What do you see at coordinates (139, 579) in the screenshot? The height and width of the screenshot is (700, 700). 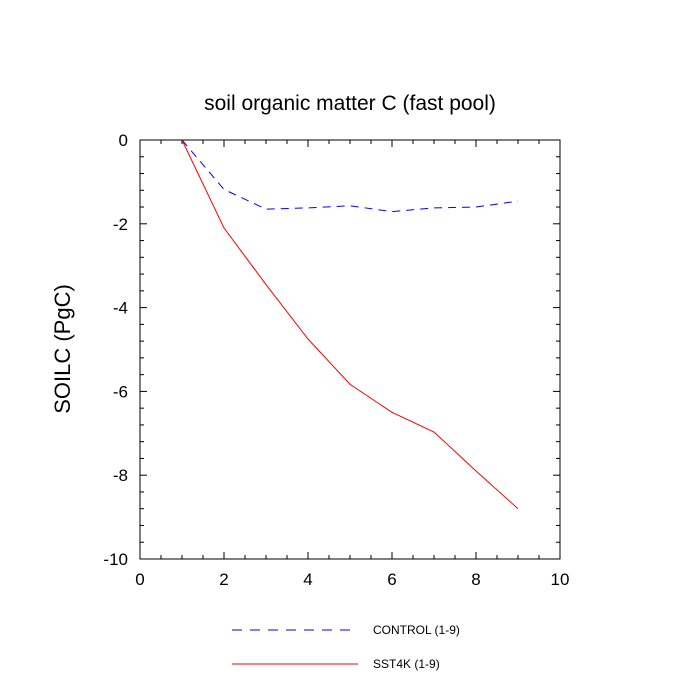 I see `x-tick-label: 0` at bounding box center [139, 579].